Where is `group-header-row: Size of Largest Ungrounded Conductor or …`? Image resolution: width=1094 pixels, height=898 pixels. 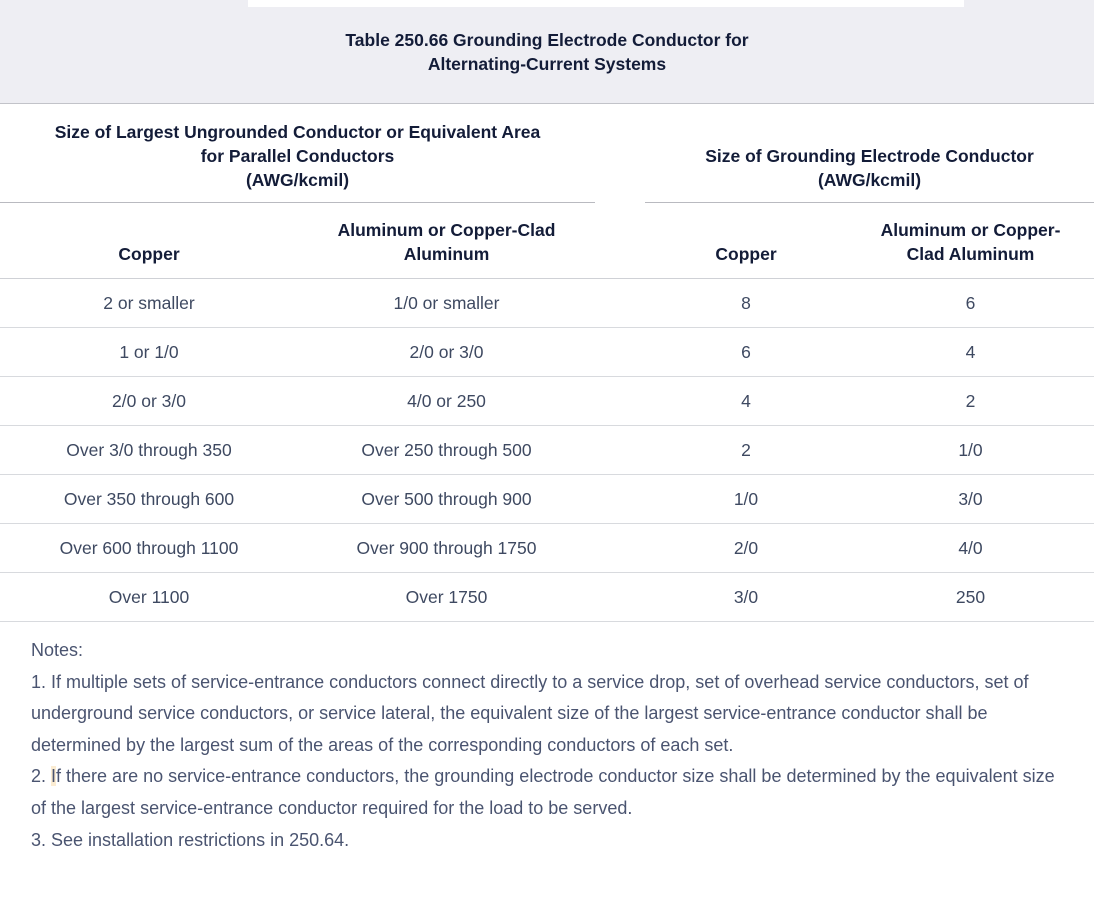 group-header-row: Size of Largest Ungrounded Conductor or … is located at coordinates (547, 153).